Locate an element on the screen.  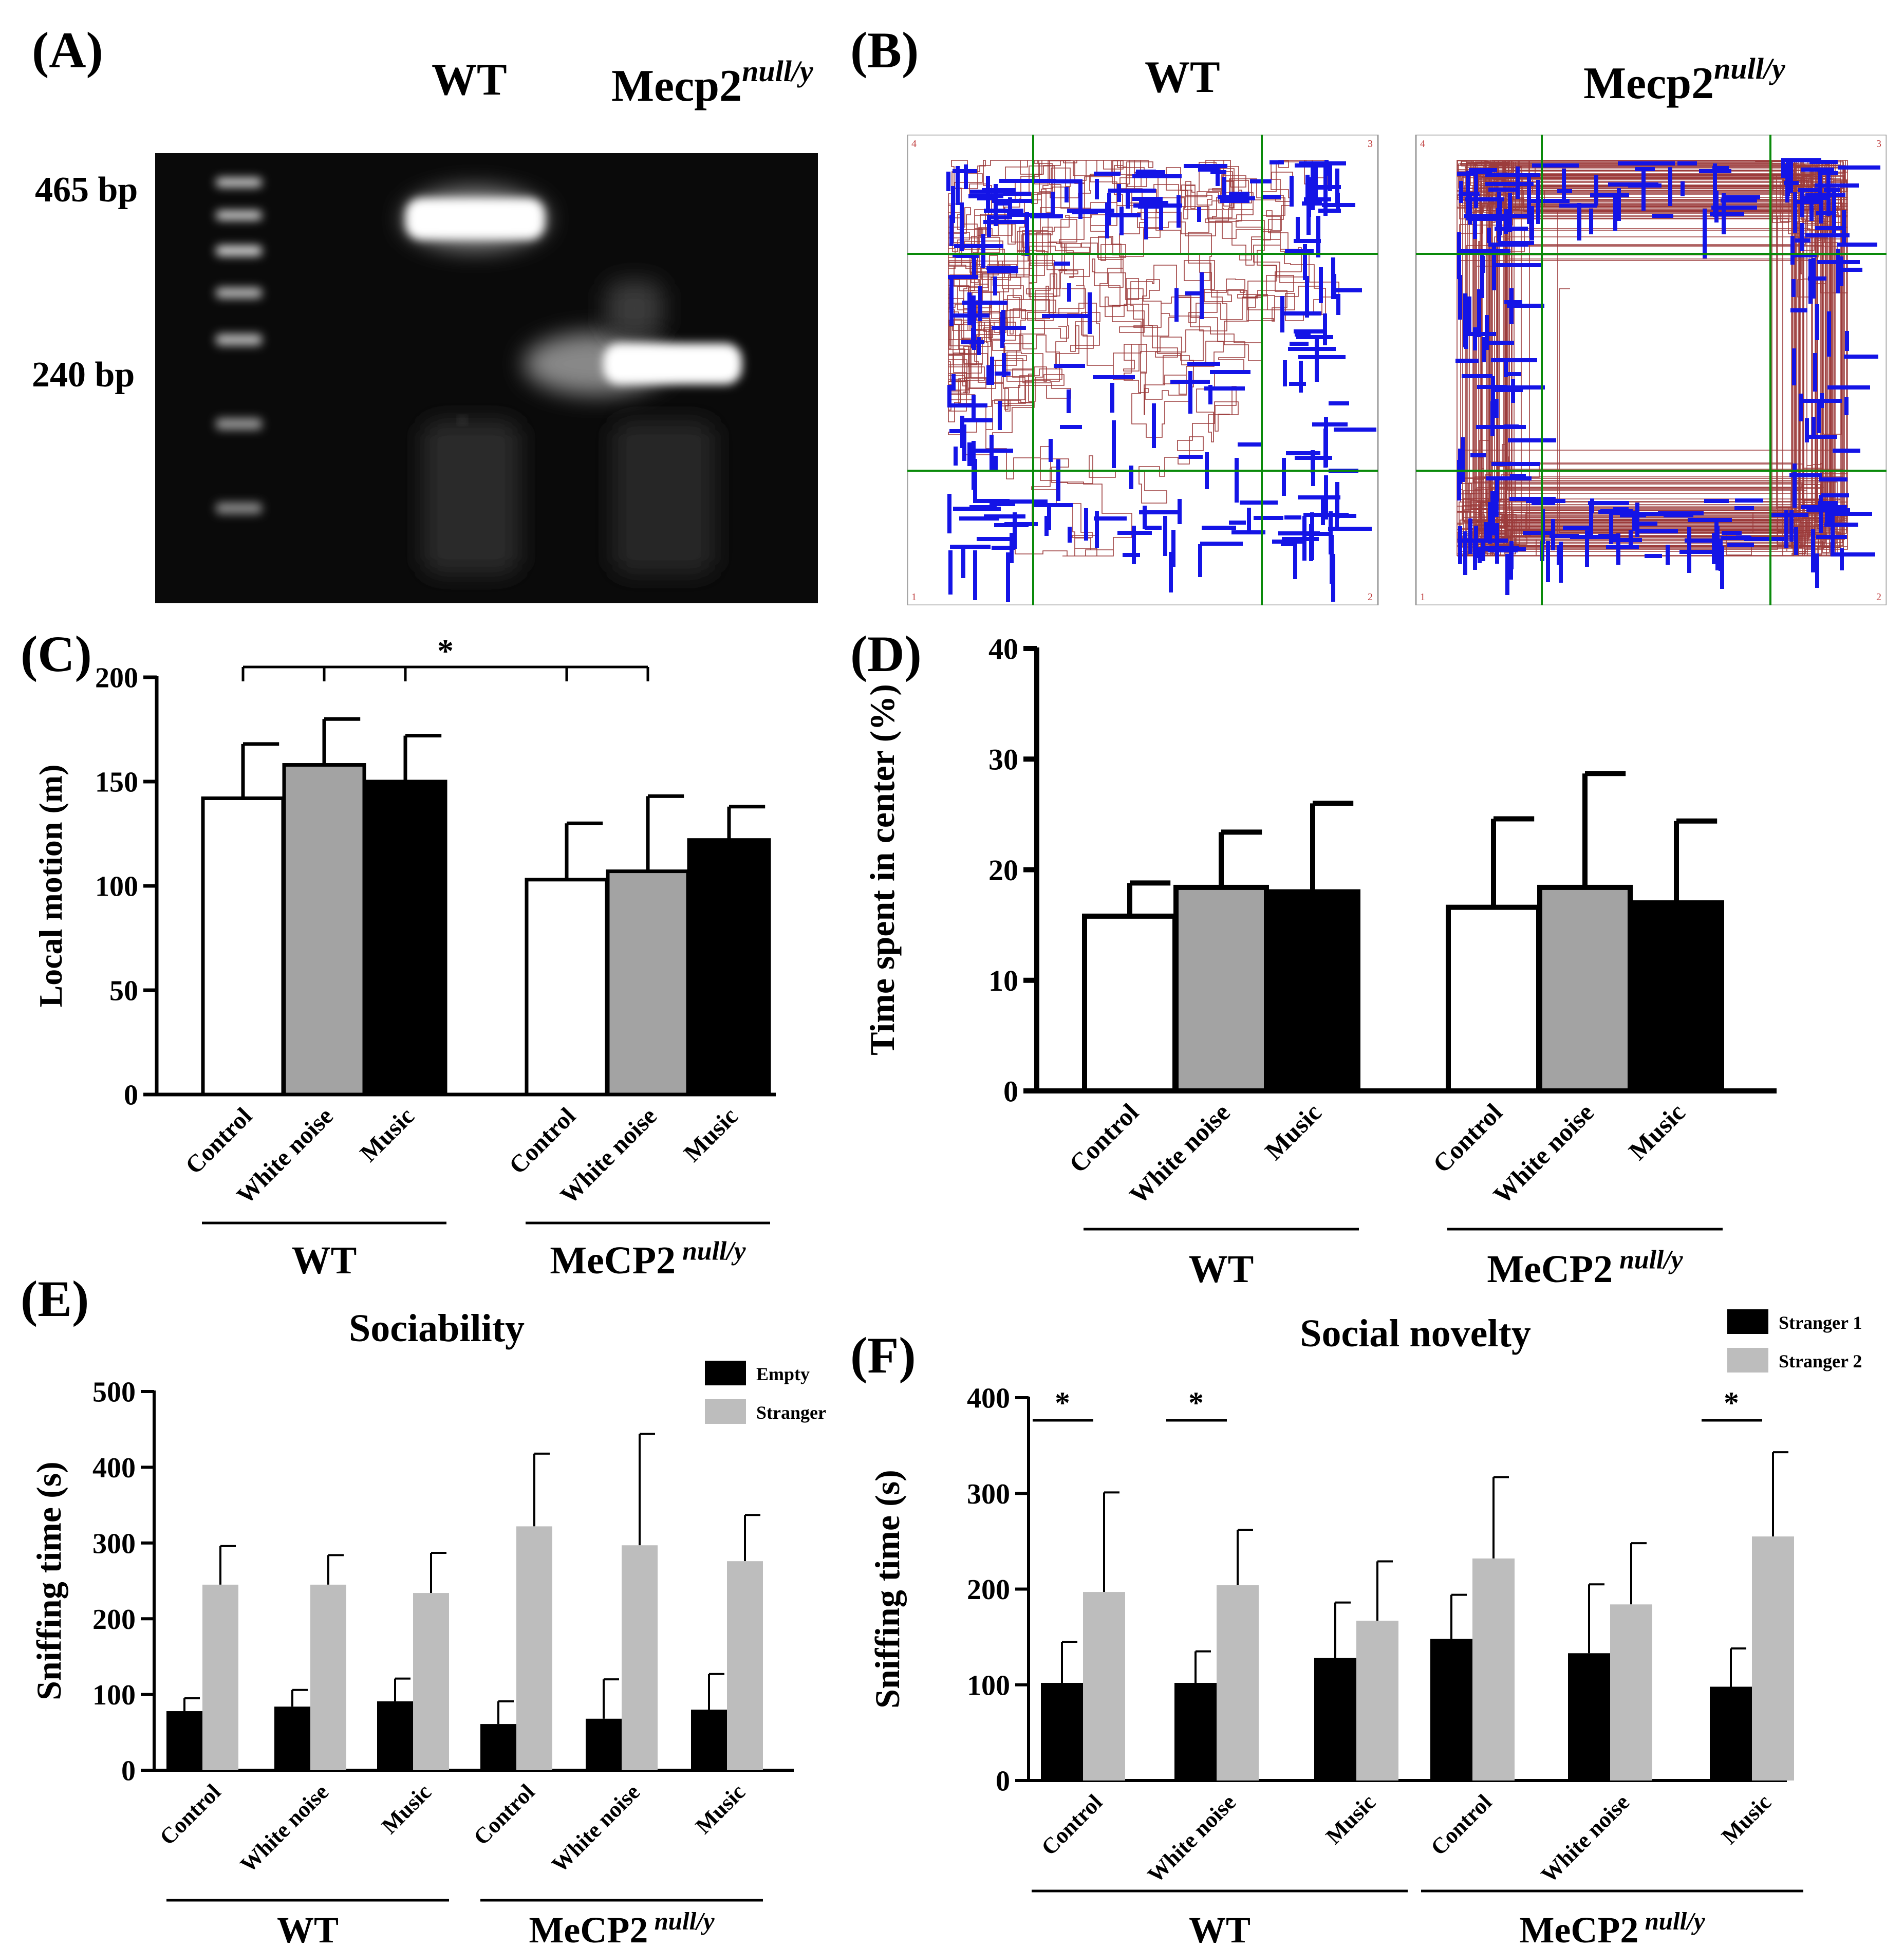
gel-lane-wt-label: WT is located at coordinates (469, 80).